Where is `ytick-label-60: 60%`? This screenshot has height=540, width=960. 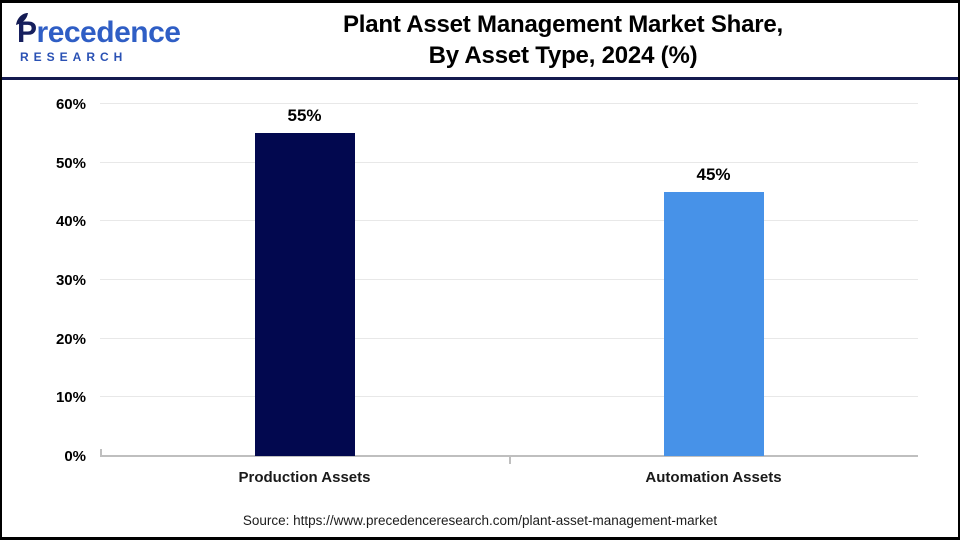 ytick-label-60: 60% is located at coordinates (70, 104).